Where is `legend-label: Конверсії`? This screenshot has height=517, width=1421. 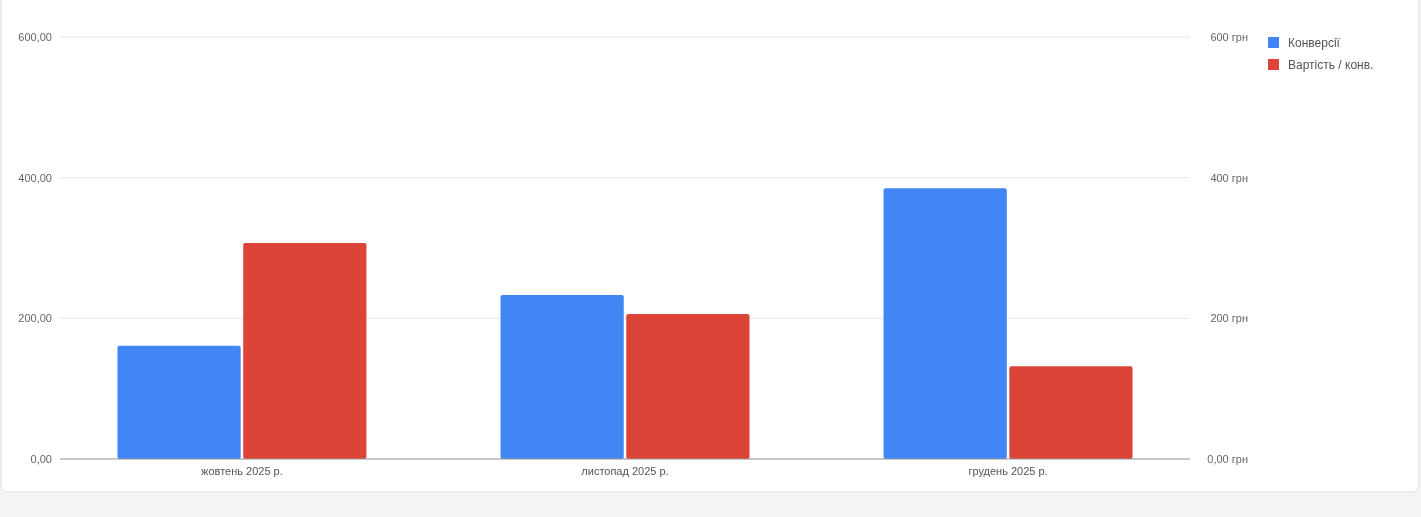
legend-label: Конверсії is located at coordinates (1314, 42).